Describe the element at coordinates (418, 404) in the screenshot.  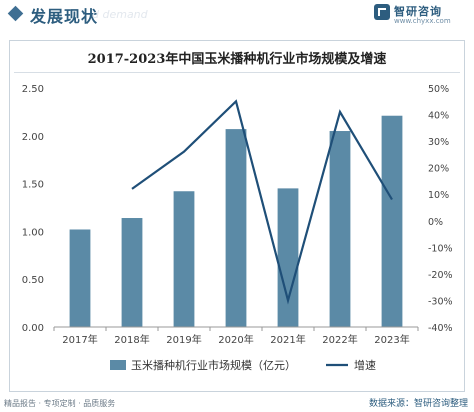
I see `data-source: 数据来源：智研咨询整理` at that location.